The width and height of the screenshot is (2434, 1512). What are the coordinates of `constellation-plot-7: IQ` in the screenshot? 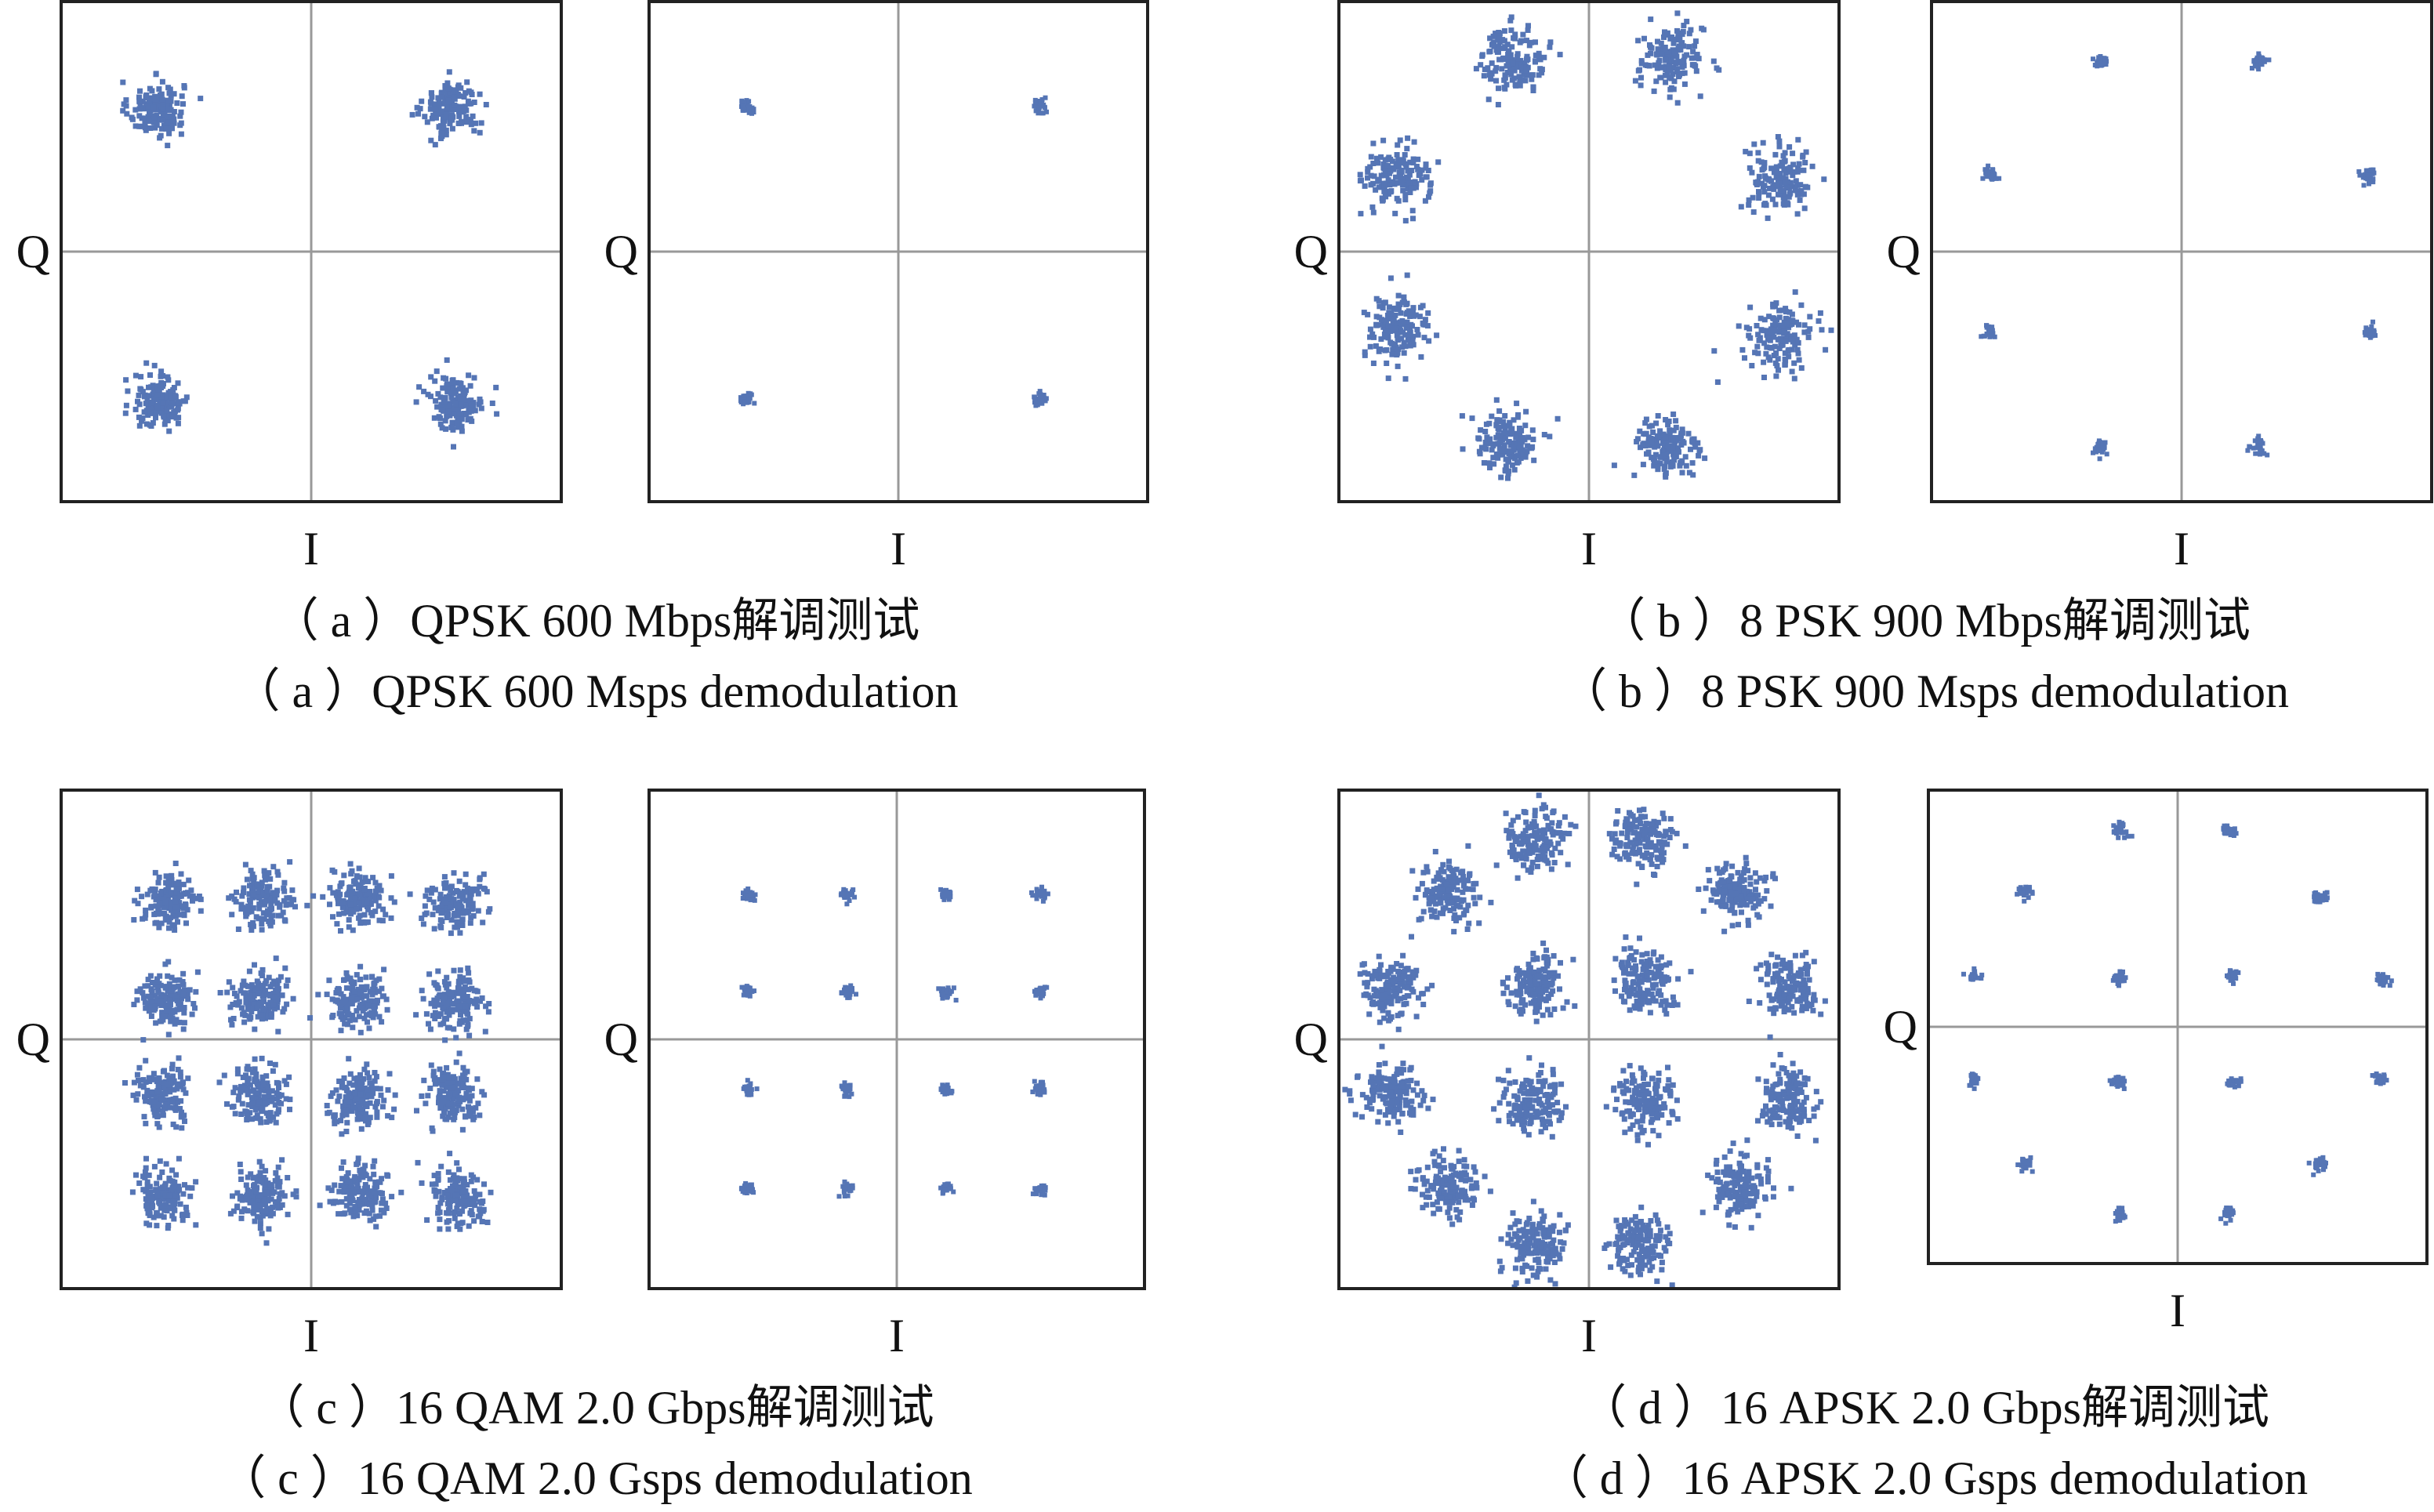 It's located at (1567, 1075).